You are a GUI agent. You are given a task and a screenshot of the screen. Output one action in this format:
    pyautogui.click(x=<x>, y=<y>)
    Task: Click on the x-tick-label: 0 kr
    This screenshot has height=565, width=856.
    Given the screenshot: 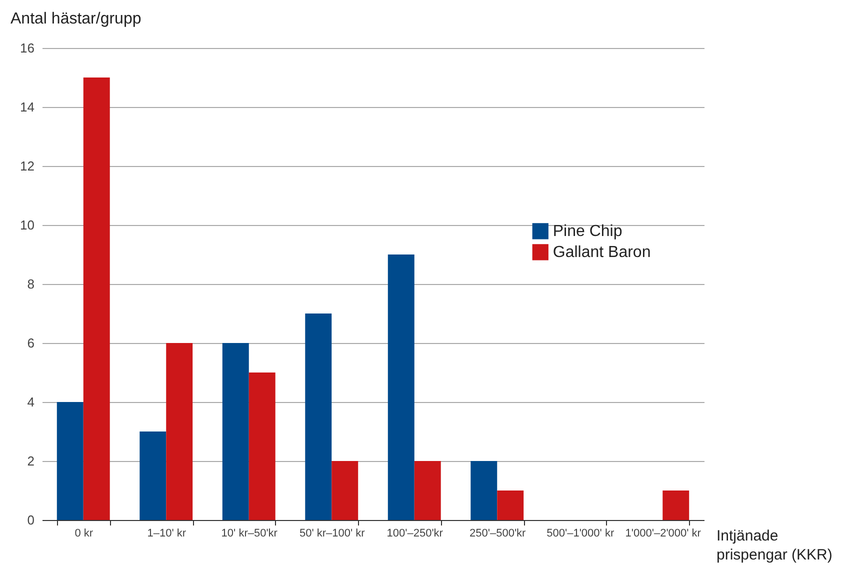 What is the action you would take?
    pyautogui.click(x=84, y=534)
    